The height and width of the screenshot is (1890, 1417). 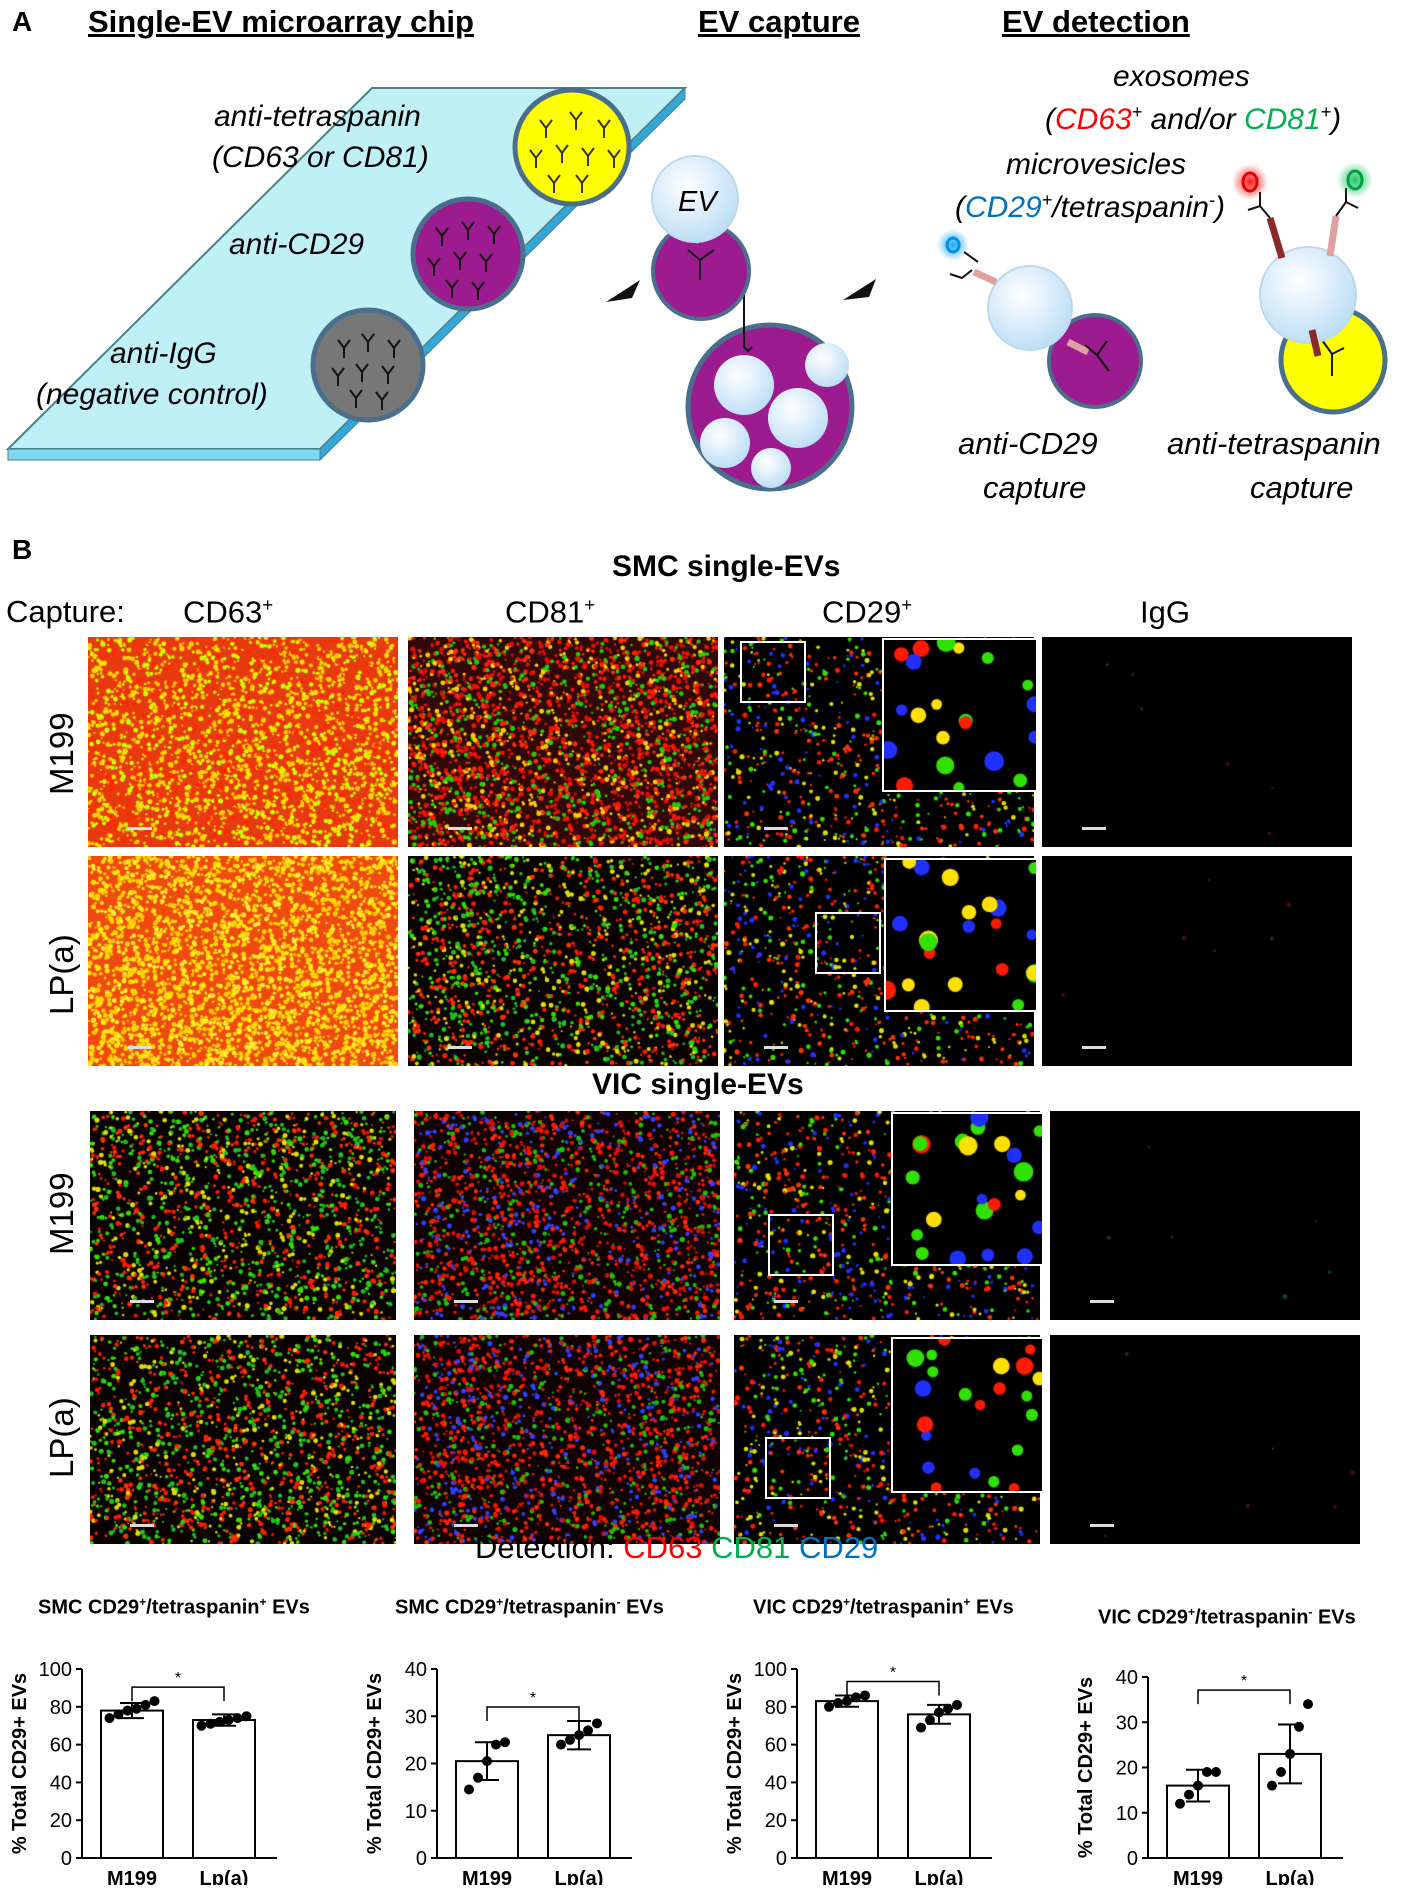 I want to click on chart-title: VIC CD29+/tetraspanin+ EVs, so click(x=883, y=1607).